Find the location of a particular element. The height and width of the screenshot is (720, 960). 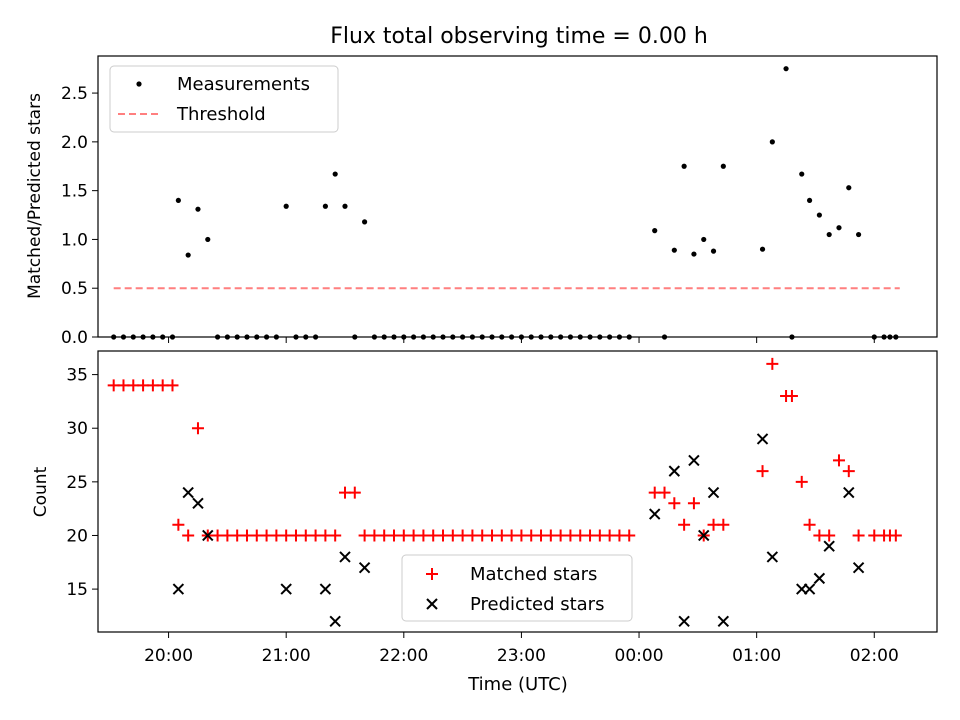

top-legend-box is located at coordinates (224, 99).